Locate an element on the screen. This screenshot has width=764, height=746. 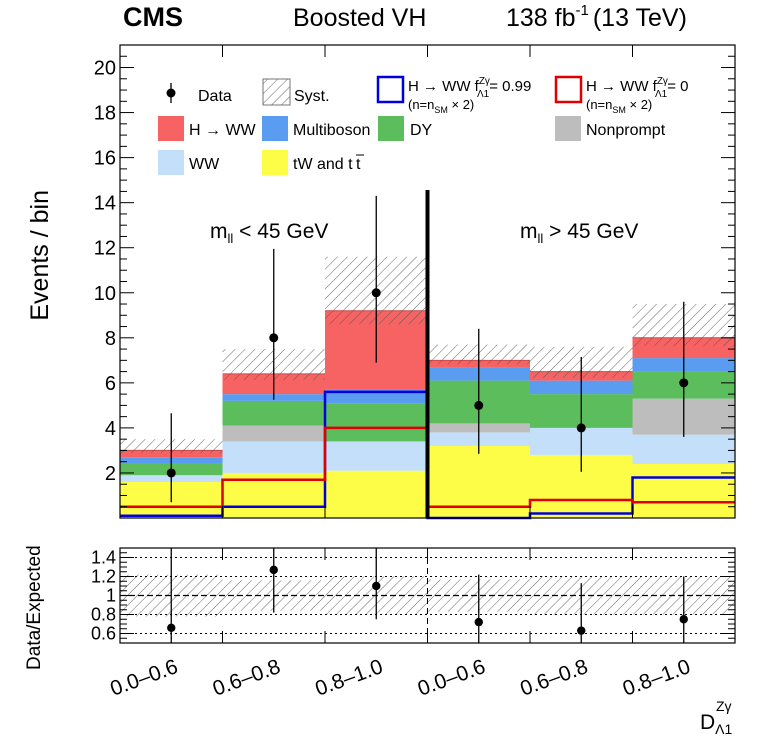
y-tick-label-16: 16 is located at coordinates (105, 159).